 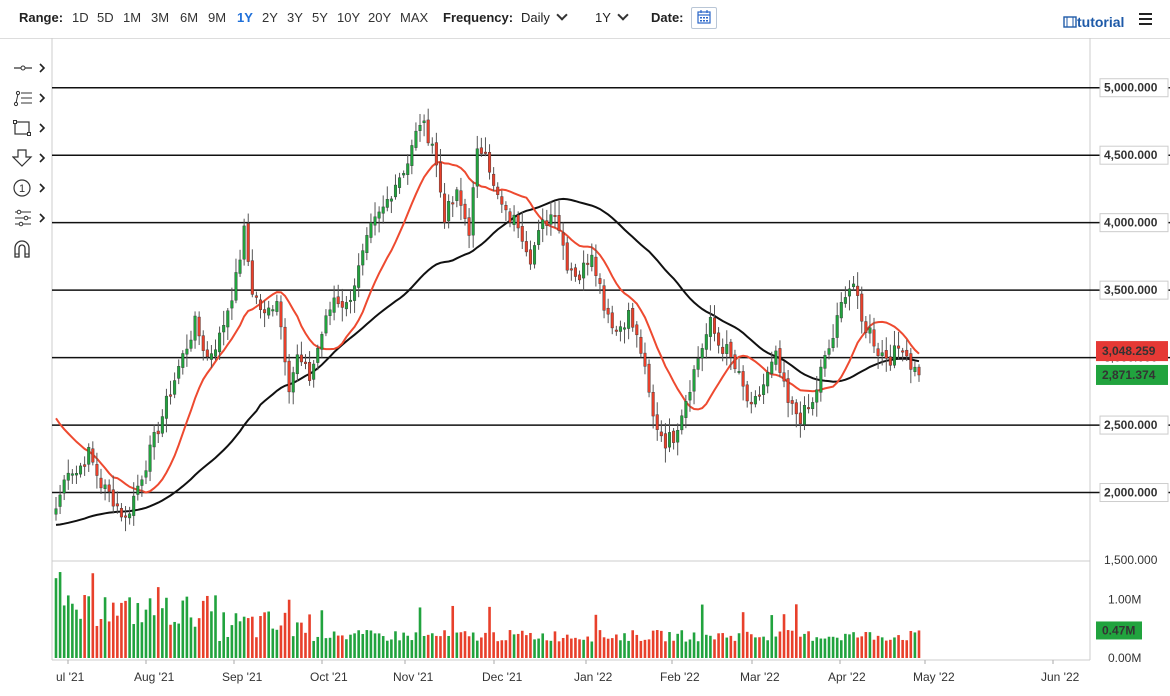 What do you see at coordinates (295, 17) in the screenshot?
I see `range-3y-button: 3Y` at bounding box center [295, 17].